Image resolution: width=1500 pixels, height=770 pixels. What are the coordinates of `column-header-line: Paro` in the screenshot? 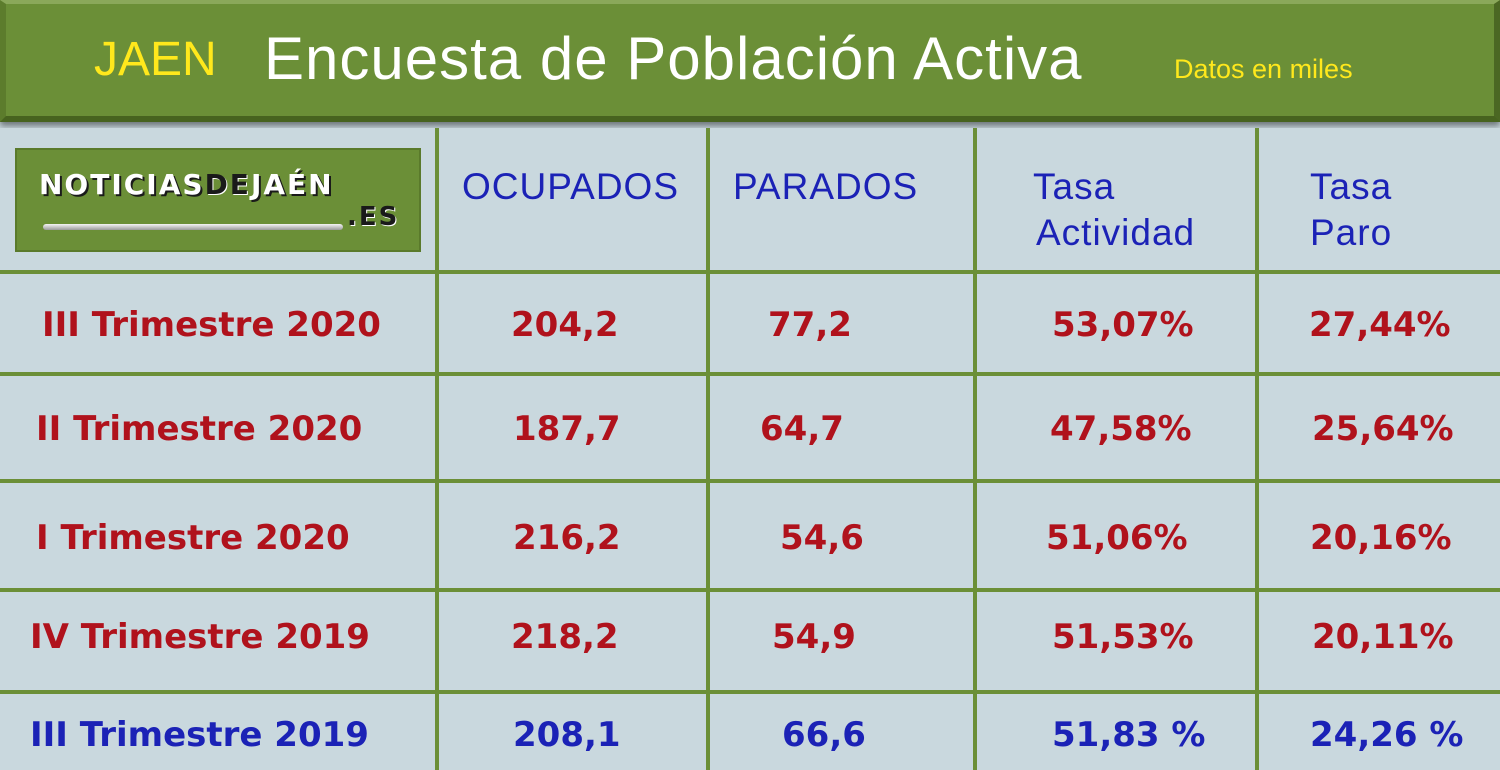 It's located at (1351, 232).